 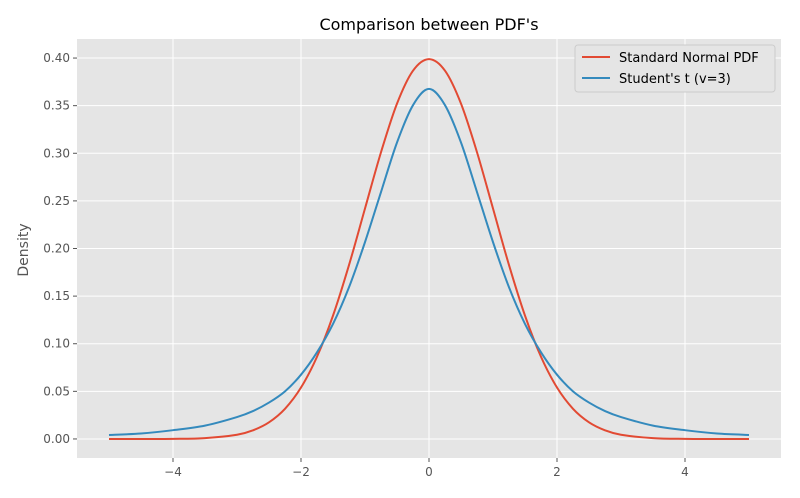 What do you see at coordinates (428, 24) in the screenshot?
I see `chart-title: Comparison between PDF's` at bounding box center [428, 24].